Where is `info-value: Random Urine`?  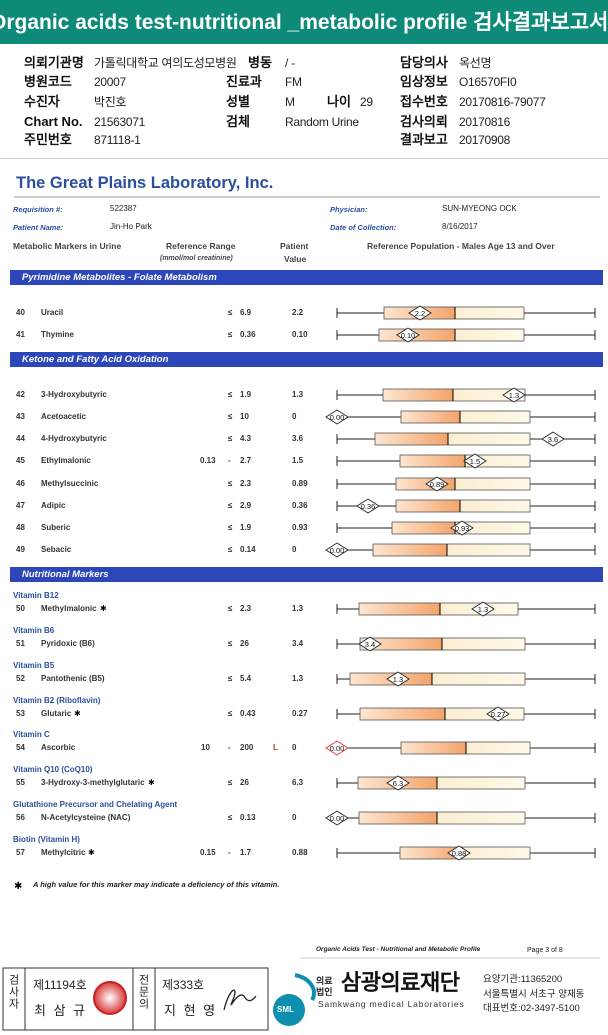
info-value: Random Urine is located at coordinates (322, 122).